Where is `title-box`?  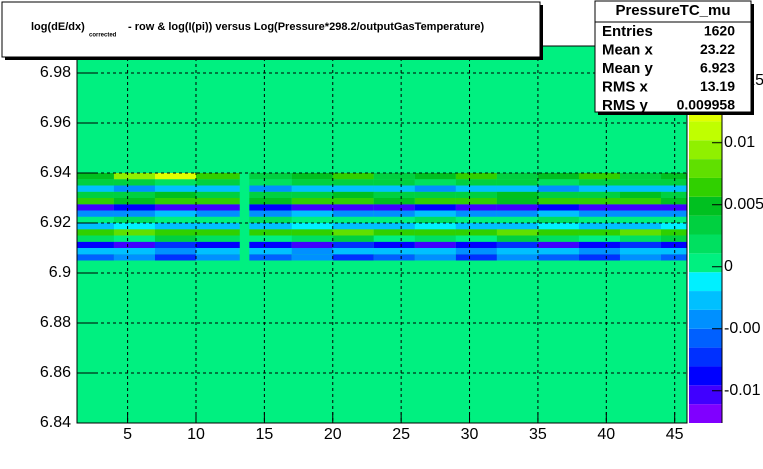 title-box is located at coordinates (271, 29).